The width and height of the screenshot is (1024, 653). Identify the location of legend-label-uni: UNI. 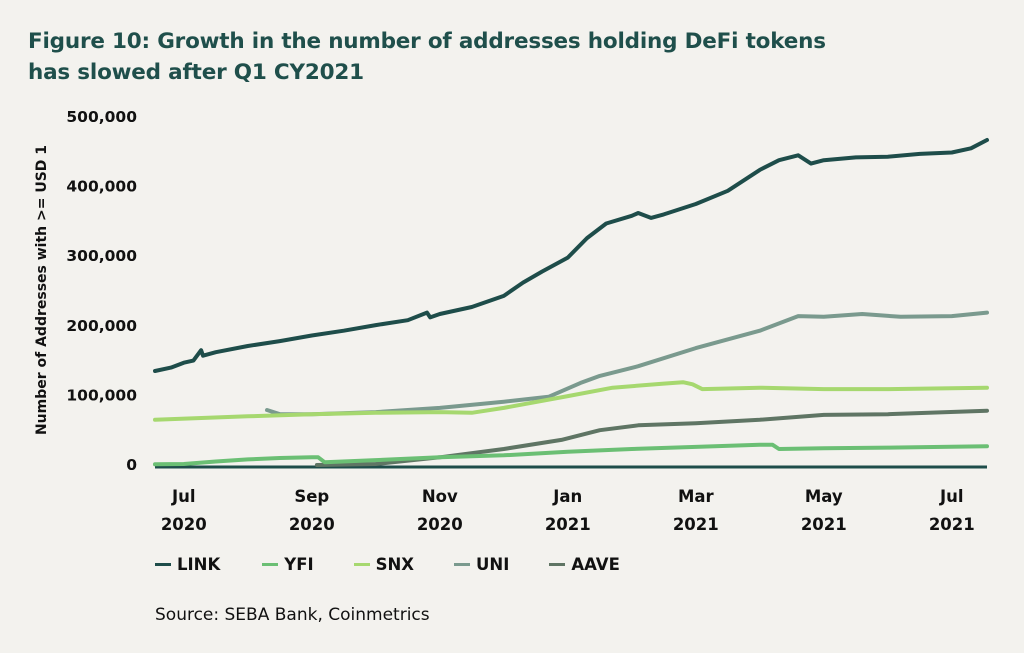
(493, 564).